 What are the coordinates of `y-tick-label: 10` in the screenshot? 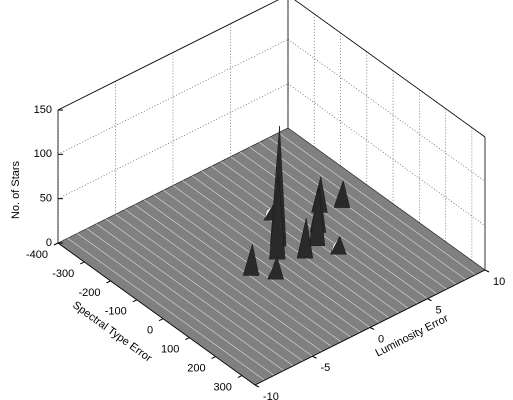 It's located at (499, 282).